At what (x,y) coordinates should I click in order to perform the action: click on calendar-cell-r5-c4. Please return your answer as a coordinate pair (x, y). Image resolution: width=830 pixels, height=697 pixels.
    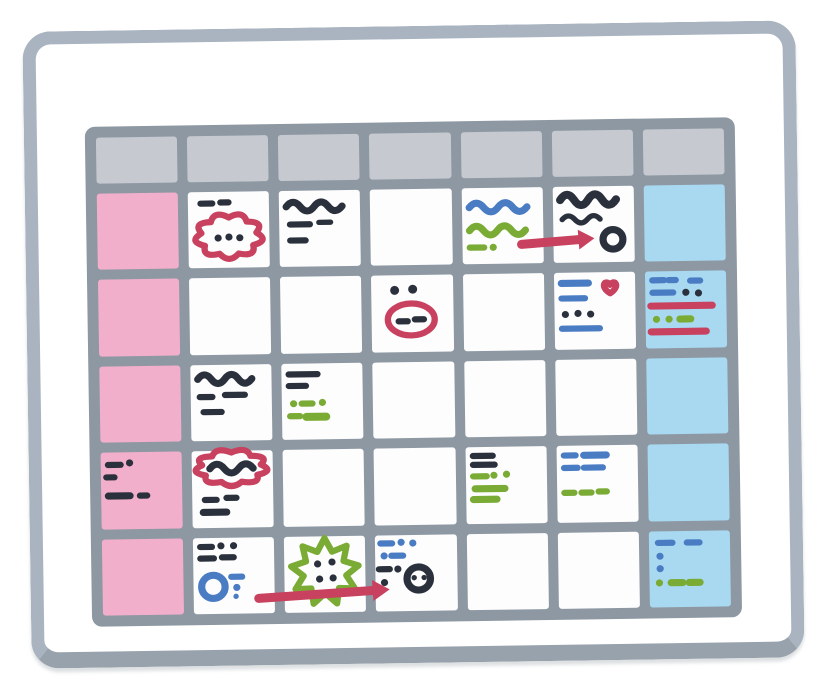
    Looking at the image, I should click on (416, 572).